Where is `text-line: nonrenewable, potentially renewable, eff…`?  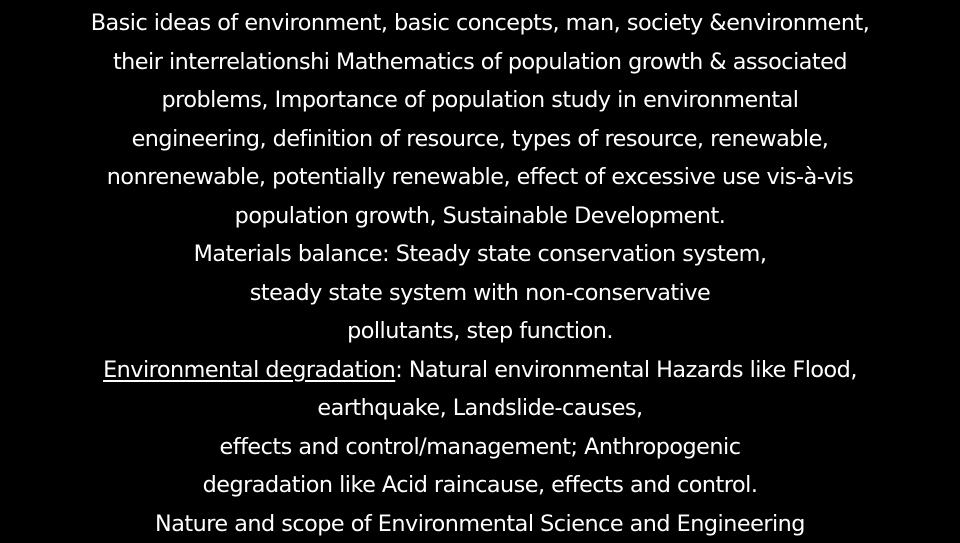
text-line: nonrenewable, potentially renewable, eff… is located at coordinates (480, 177).